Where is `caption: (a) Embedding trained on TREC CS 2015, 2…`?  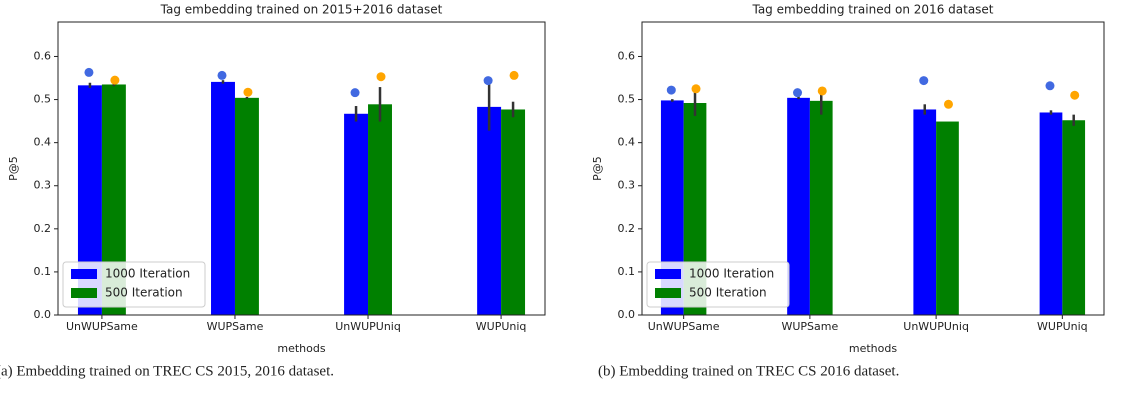
caption: (a) Embedding trained on TREC CS 2015, 2… is located at coordinates (167, 371).